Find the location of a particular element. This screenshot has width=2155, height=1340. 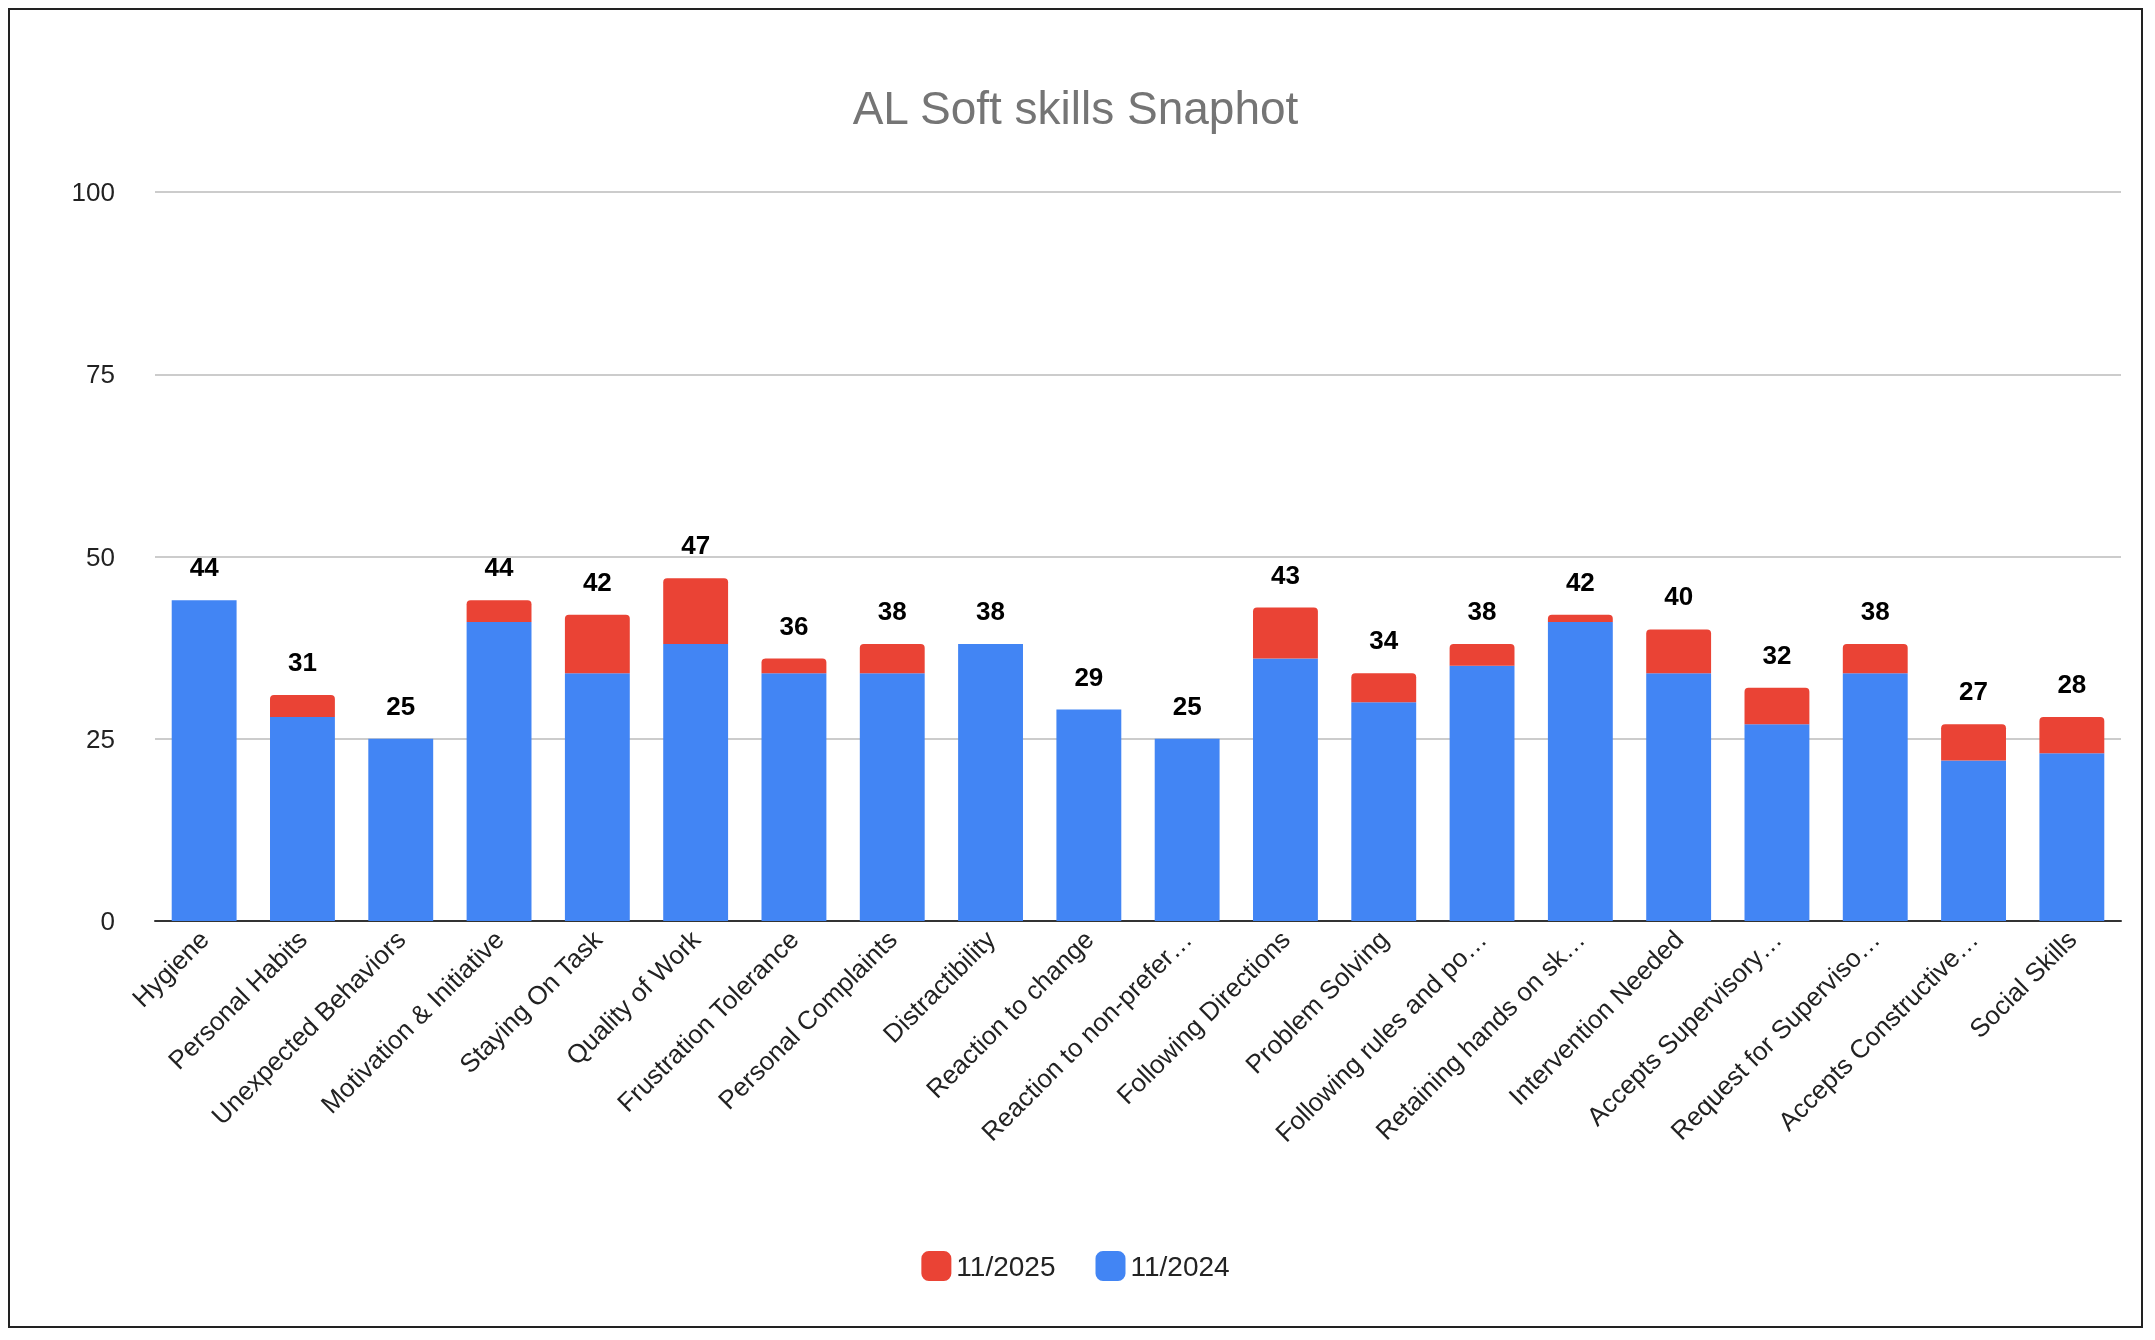

y-tick-label: 50 is located at coordinates (100, 556).